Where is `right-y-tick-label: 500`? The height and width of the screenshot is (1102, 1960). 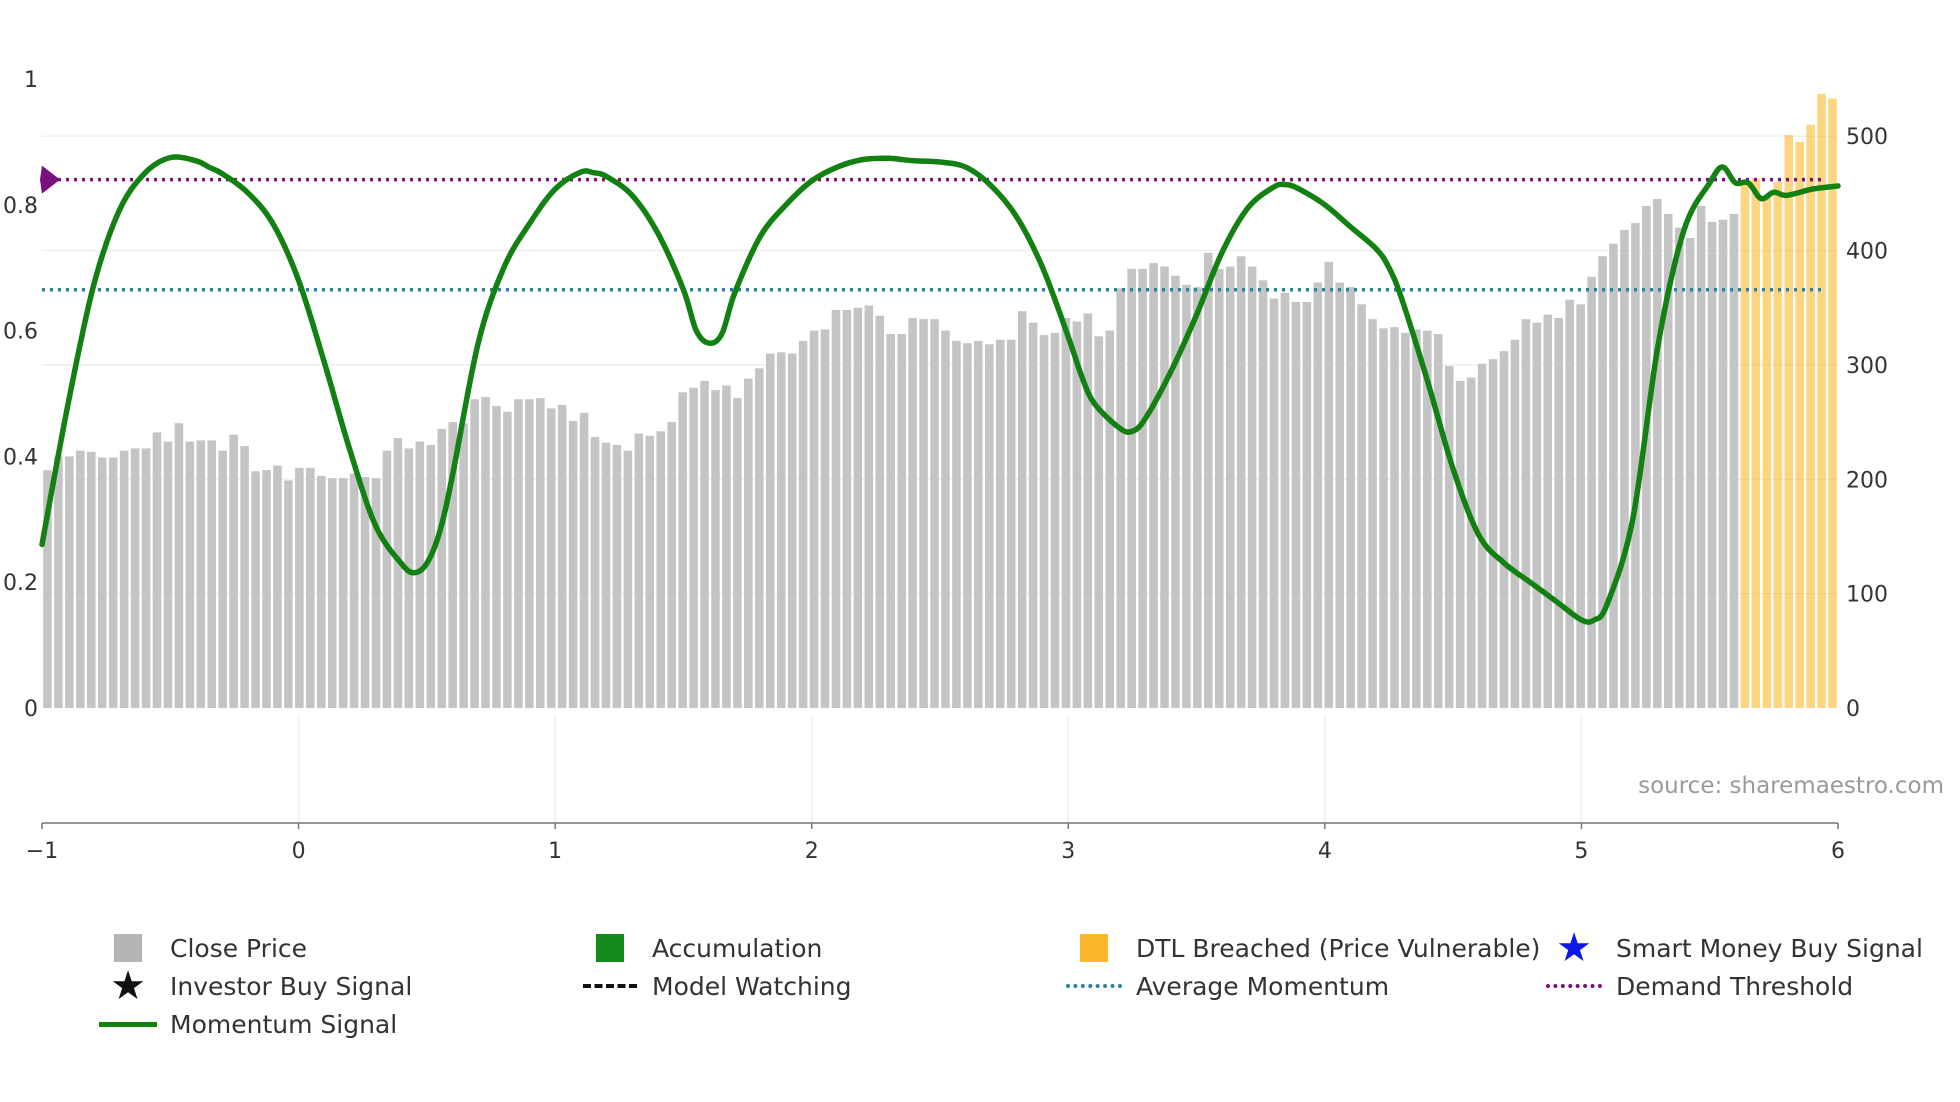 right-y-tick-label: 500 is located at coordinates (1867, 137).